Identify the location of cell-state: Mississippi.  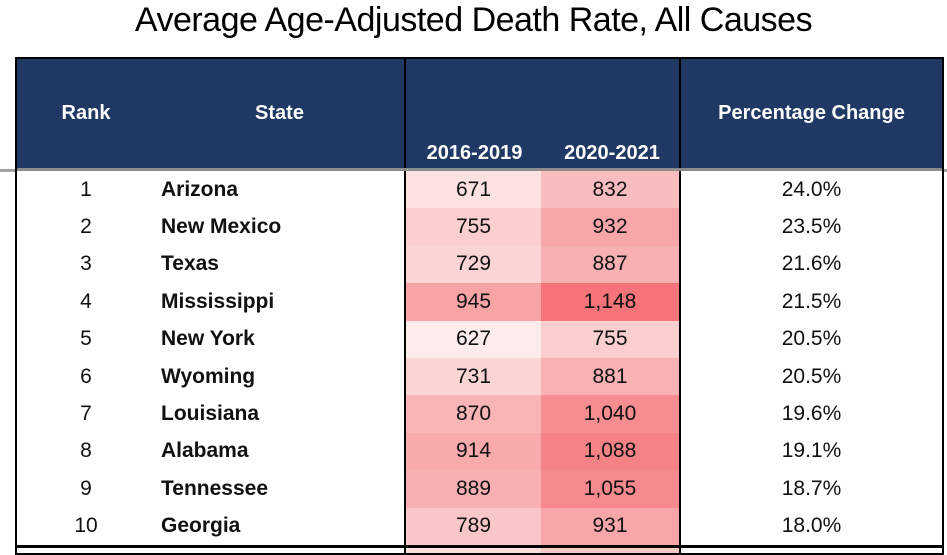
(218, 301).